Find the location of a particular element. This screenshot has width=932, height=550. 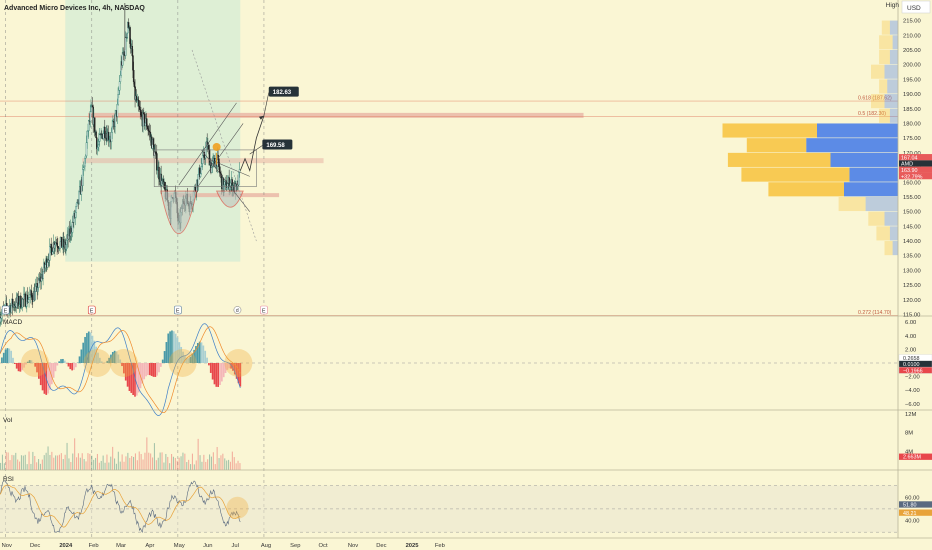

target-badge is located at coordinates (283, 91).